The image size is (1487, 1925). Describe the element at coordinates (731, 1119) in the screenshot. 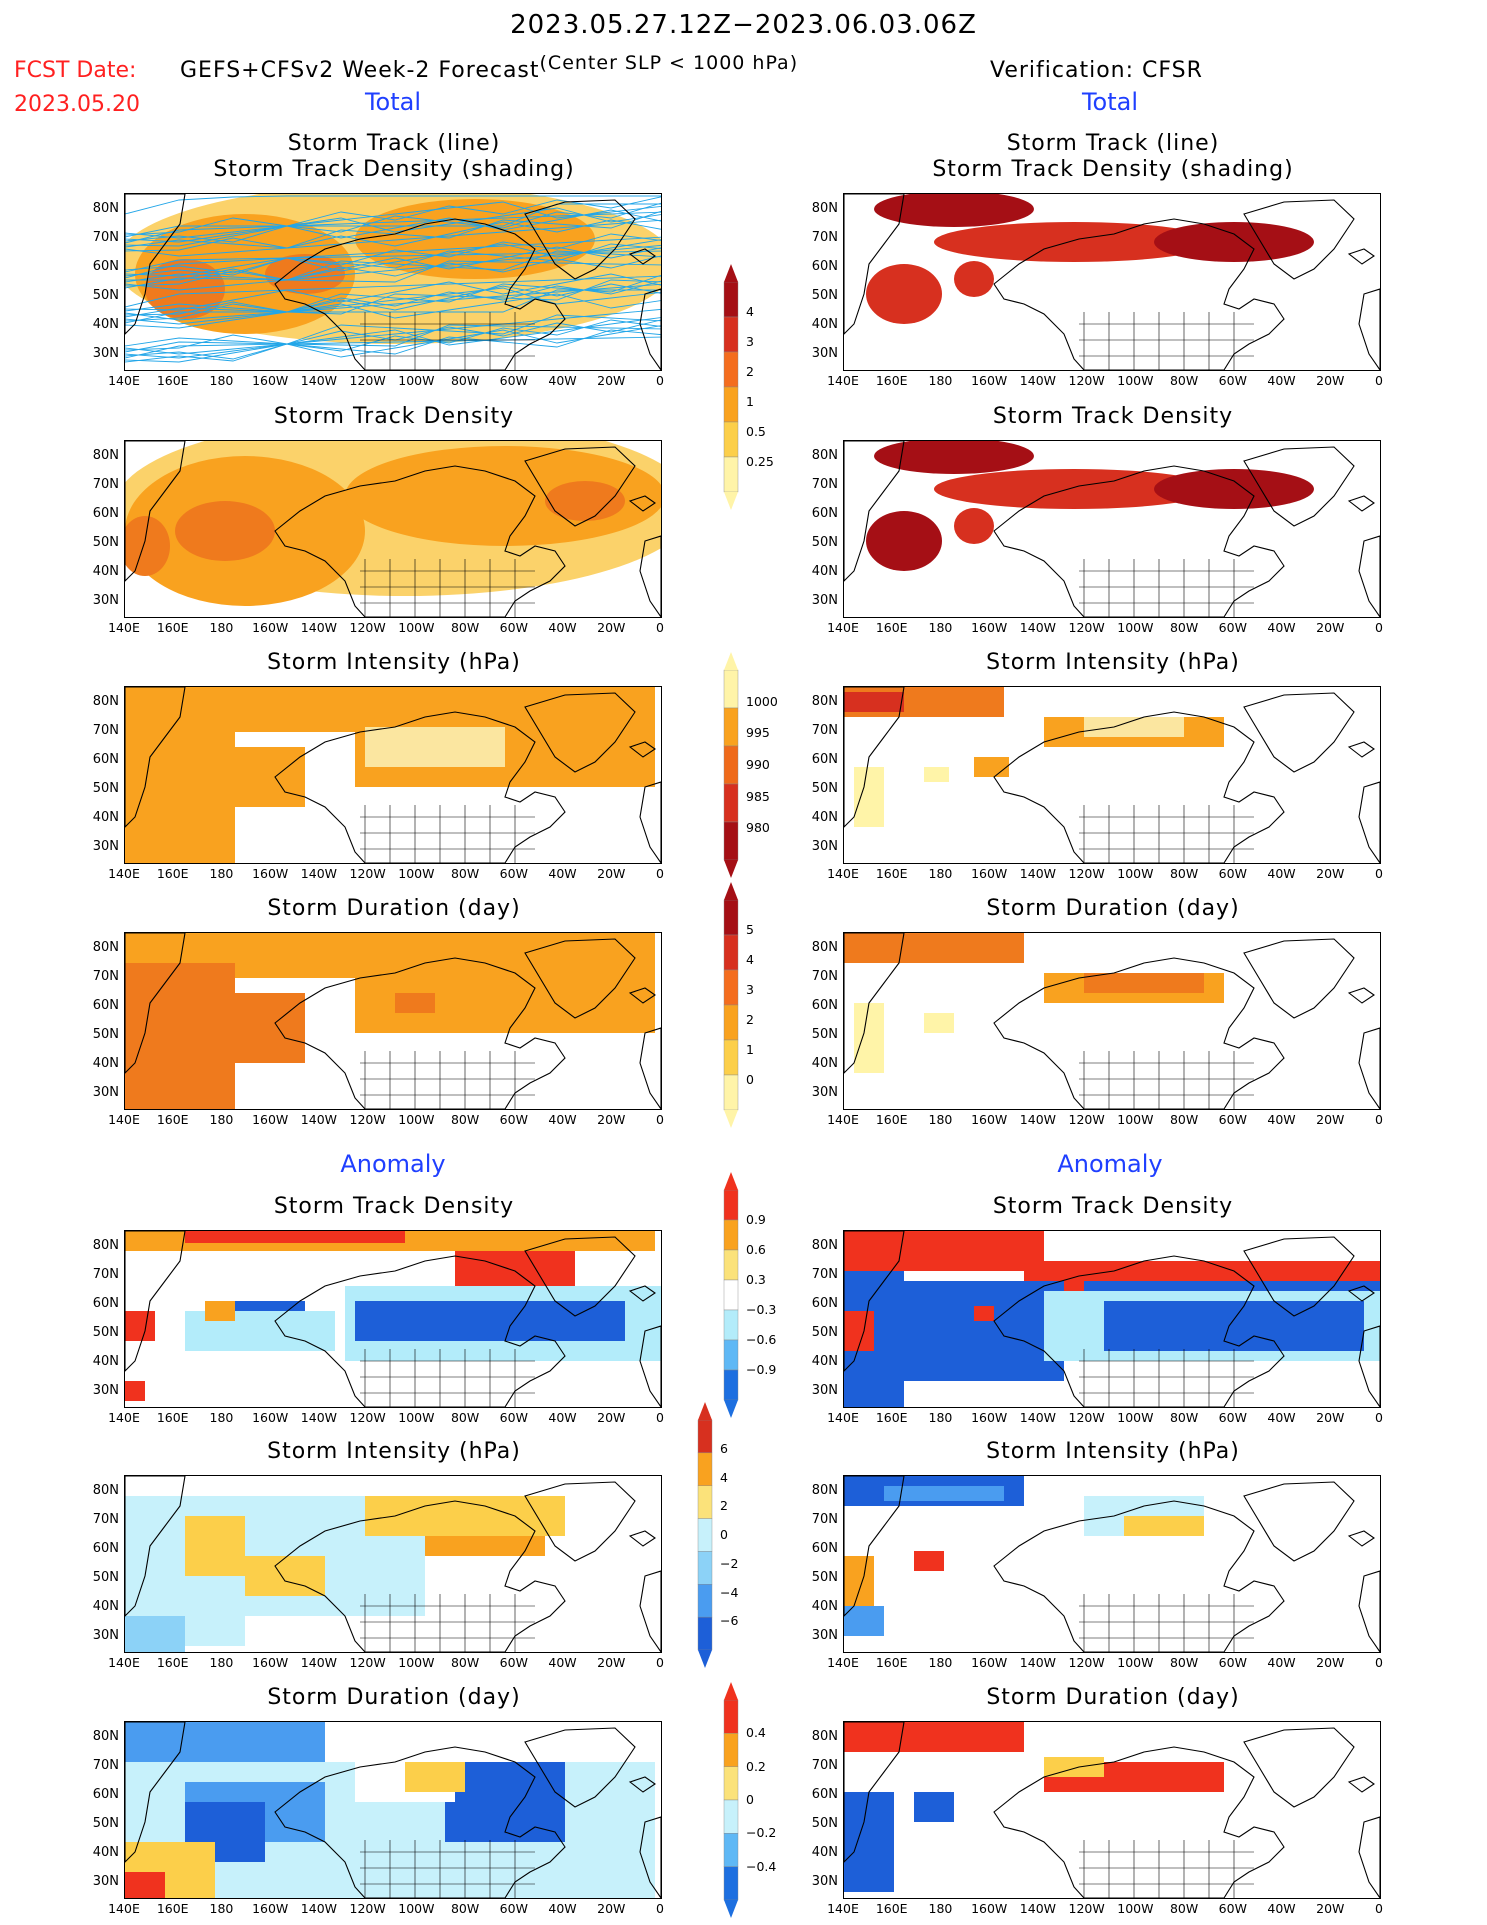

I see `colorbar-arrow-bottom` at that location.